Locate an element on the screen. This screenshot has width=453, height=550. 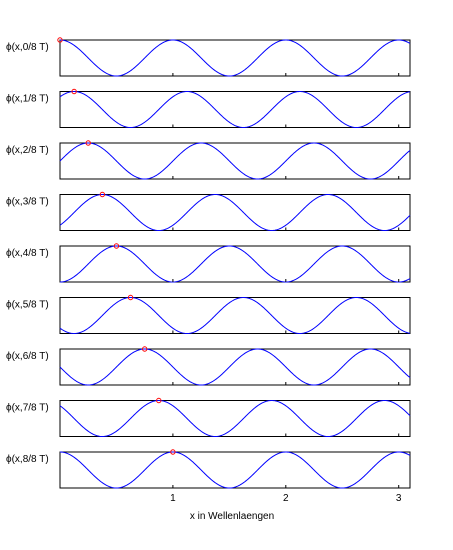
panel-ylabel: ϕ(x,4/8 T) is located at coordinates (27, 253).